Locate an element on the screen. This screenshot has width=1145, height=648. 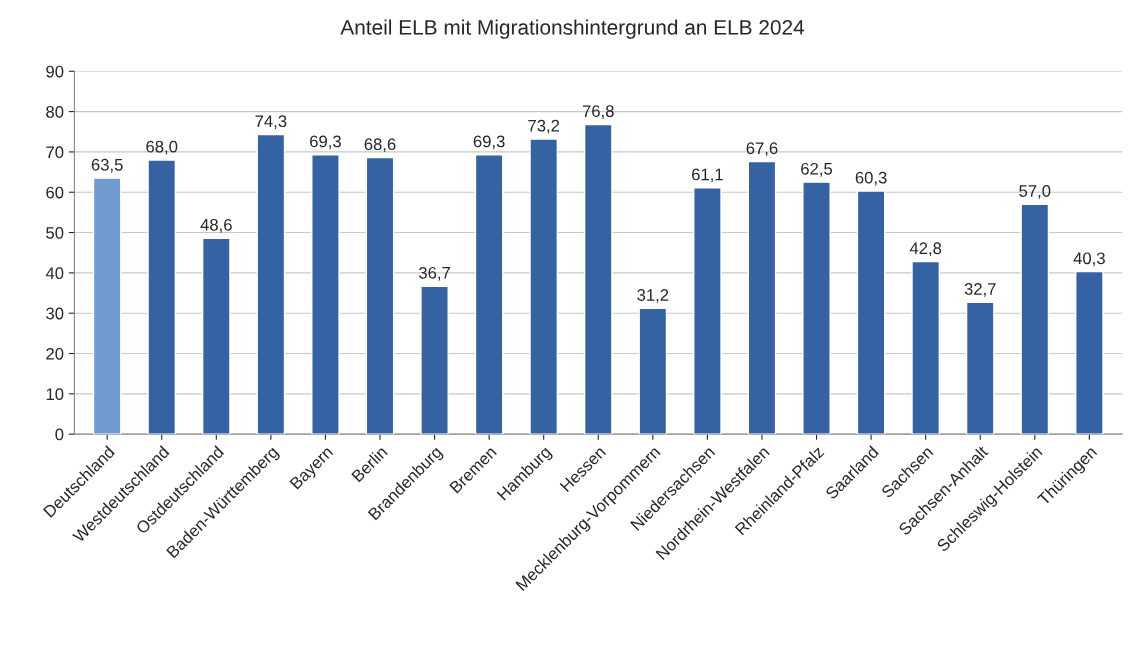
data-label: 68,0 is located at coordinates (162, 147).